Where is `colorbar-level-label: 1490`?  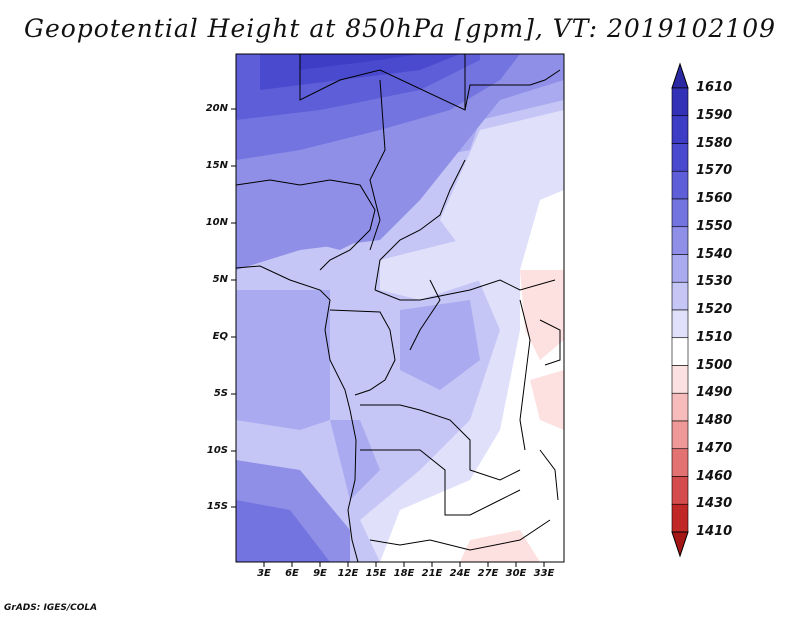 colorbar-level-label: 1490 is located at coordinates (714, 393).